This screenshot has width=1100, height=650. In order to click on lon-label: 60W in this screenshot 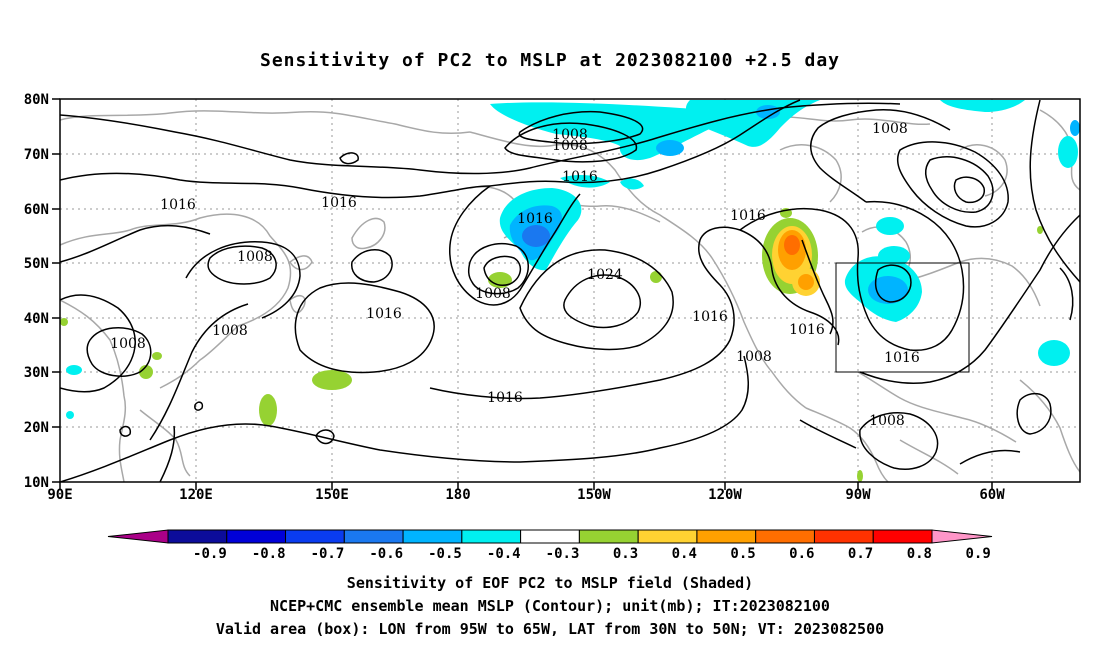, I will do `click(992, 495)`.